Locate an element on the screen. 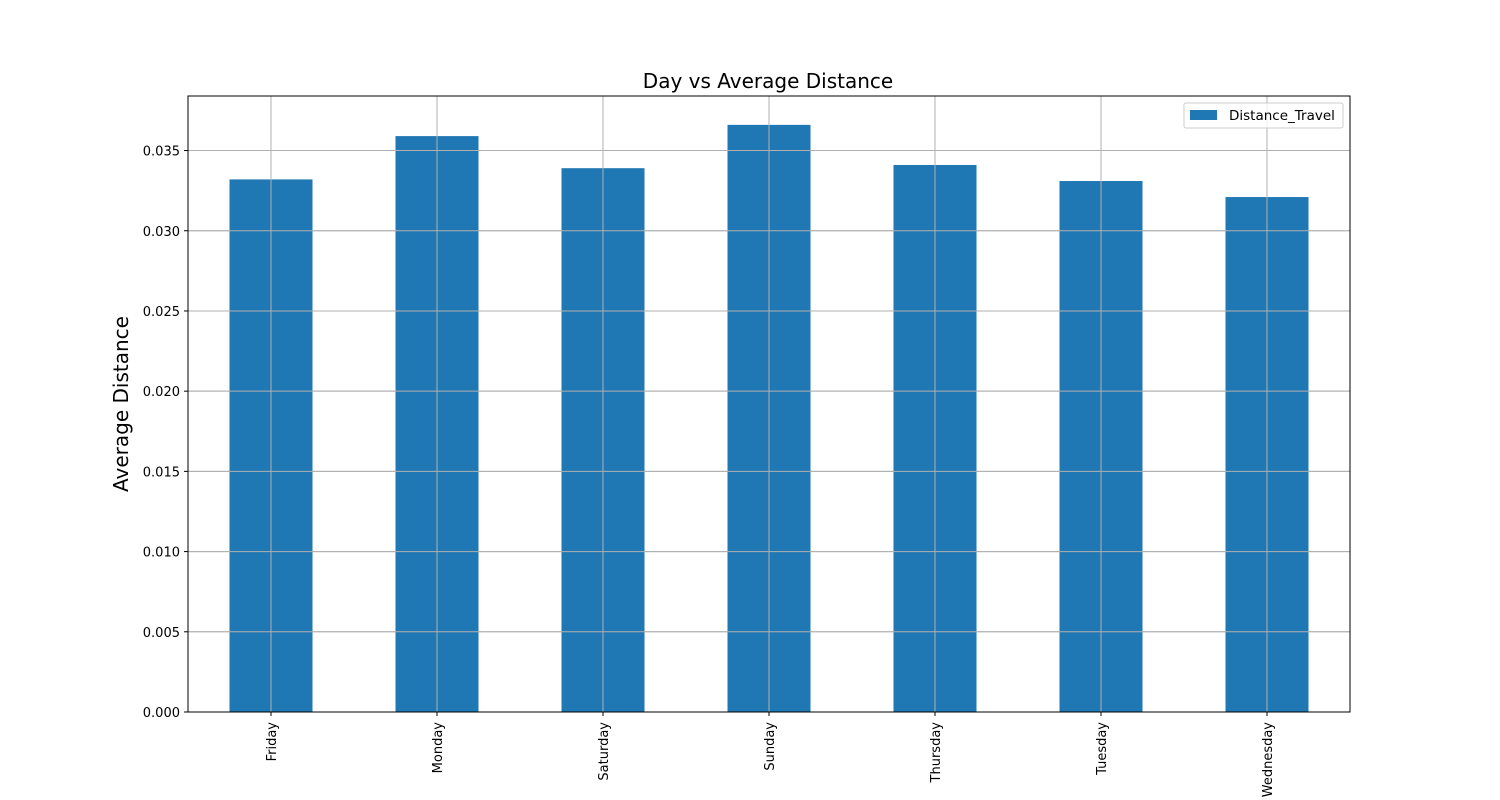  legend-label: Distance_Travel is located at coordinates (1282, 116).